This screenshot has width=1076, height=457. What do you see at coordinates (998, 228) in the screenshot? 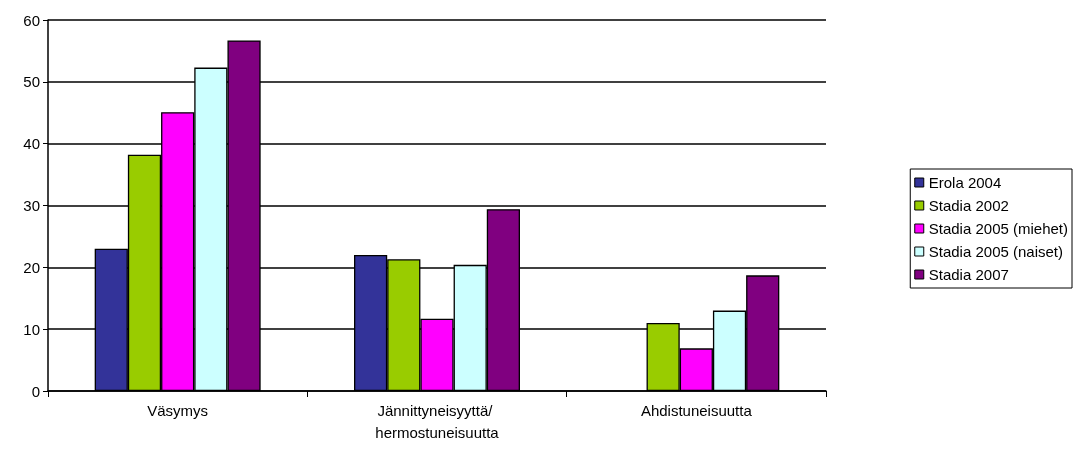
I see `legend-label: Stadia 2005 (miehet)` at bounding box center [998, 228].